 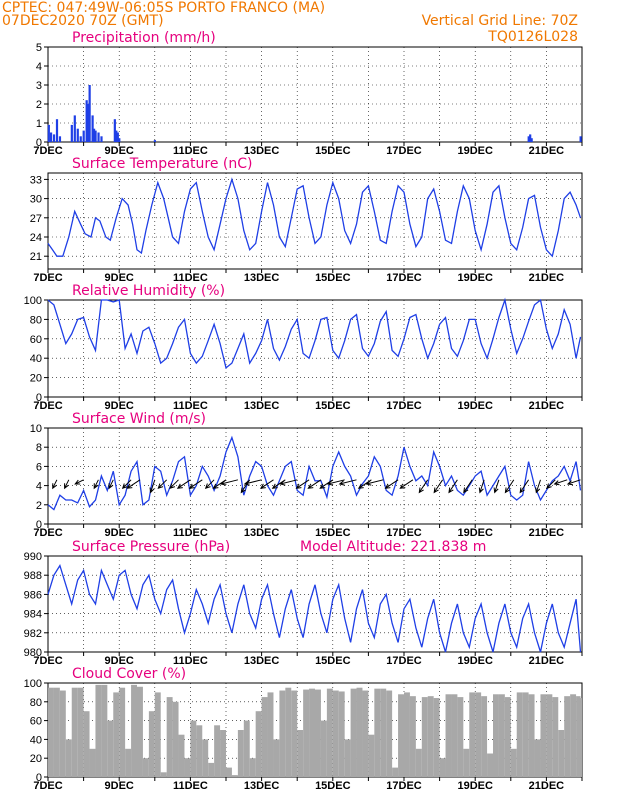 I want to click on pressure-xtick-label: 15DEC, so click(x=333, y=661).